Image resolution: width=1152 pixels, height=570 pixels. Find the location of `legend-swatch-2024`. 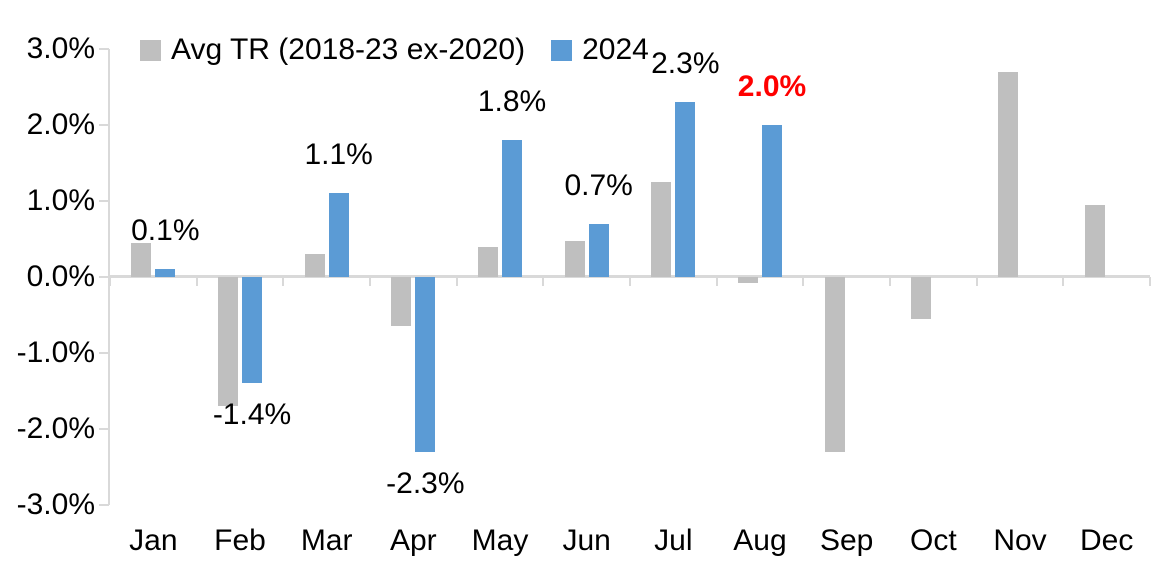

legend-swatch-2024 is located at coordinates (562, 50).